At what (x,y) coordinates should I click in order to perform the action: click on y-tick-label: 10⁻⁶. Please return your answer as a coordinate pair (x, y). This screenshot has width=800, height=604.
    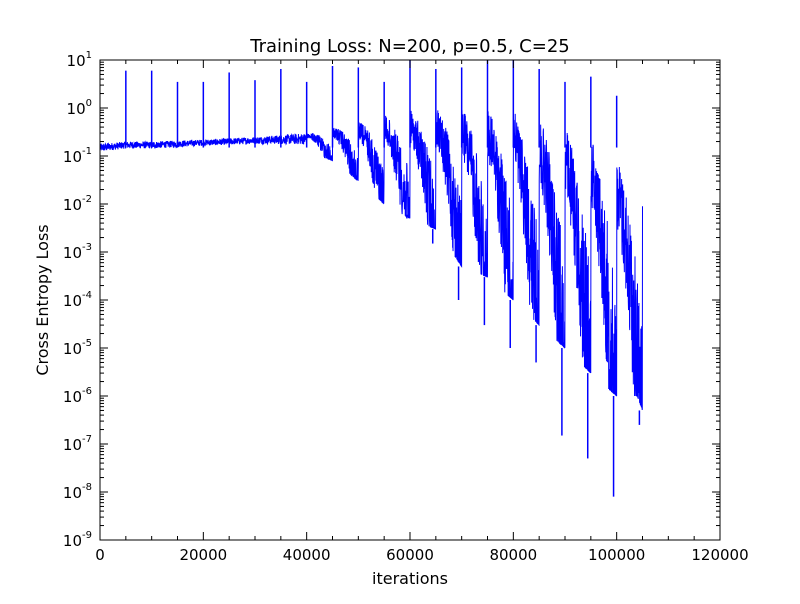
    Looking at the image, I should click on (77, 396).